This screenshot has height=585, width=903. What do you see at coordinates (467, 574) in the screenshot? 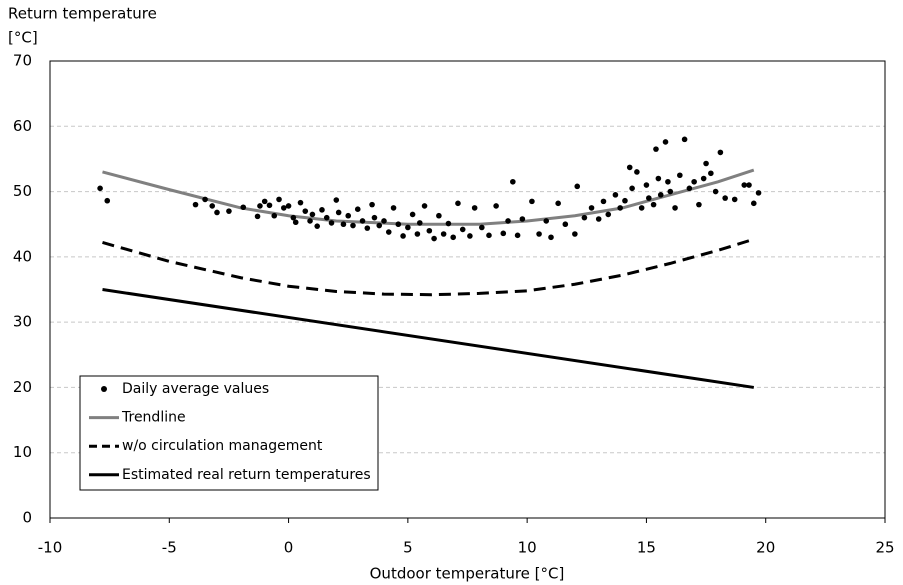
I see `x-axis-title: Outdoor temperature [°C]` at bounding box center [467, 574].